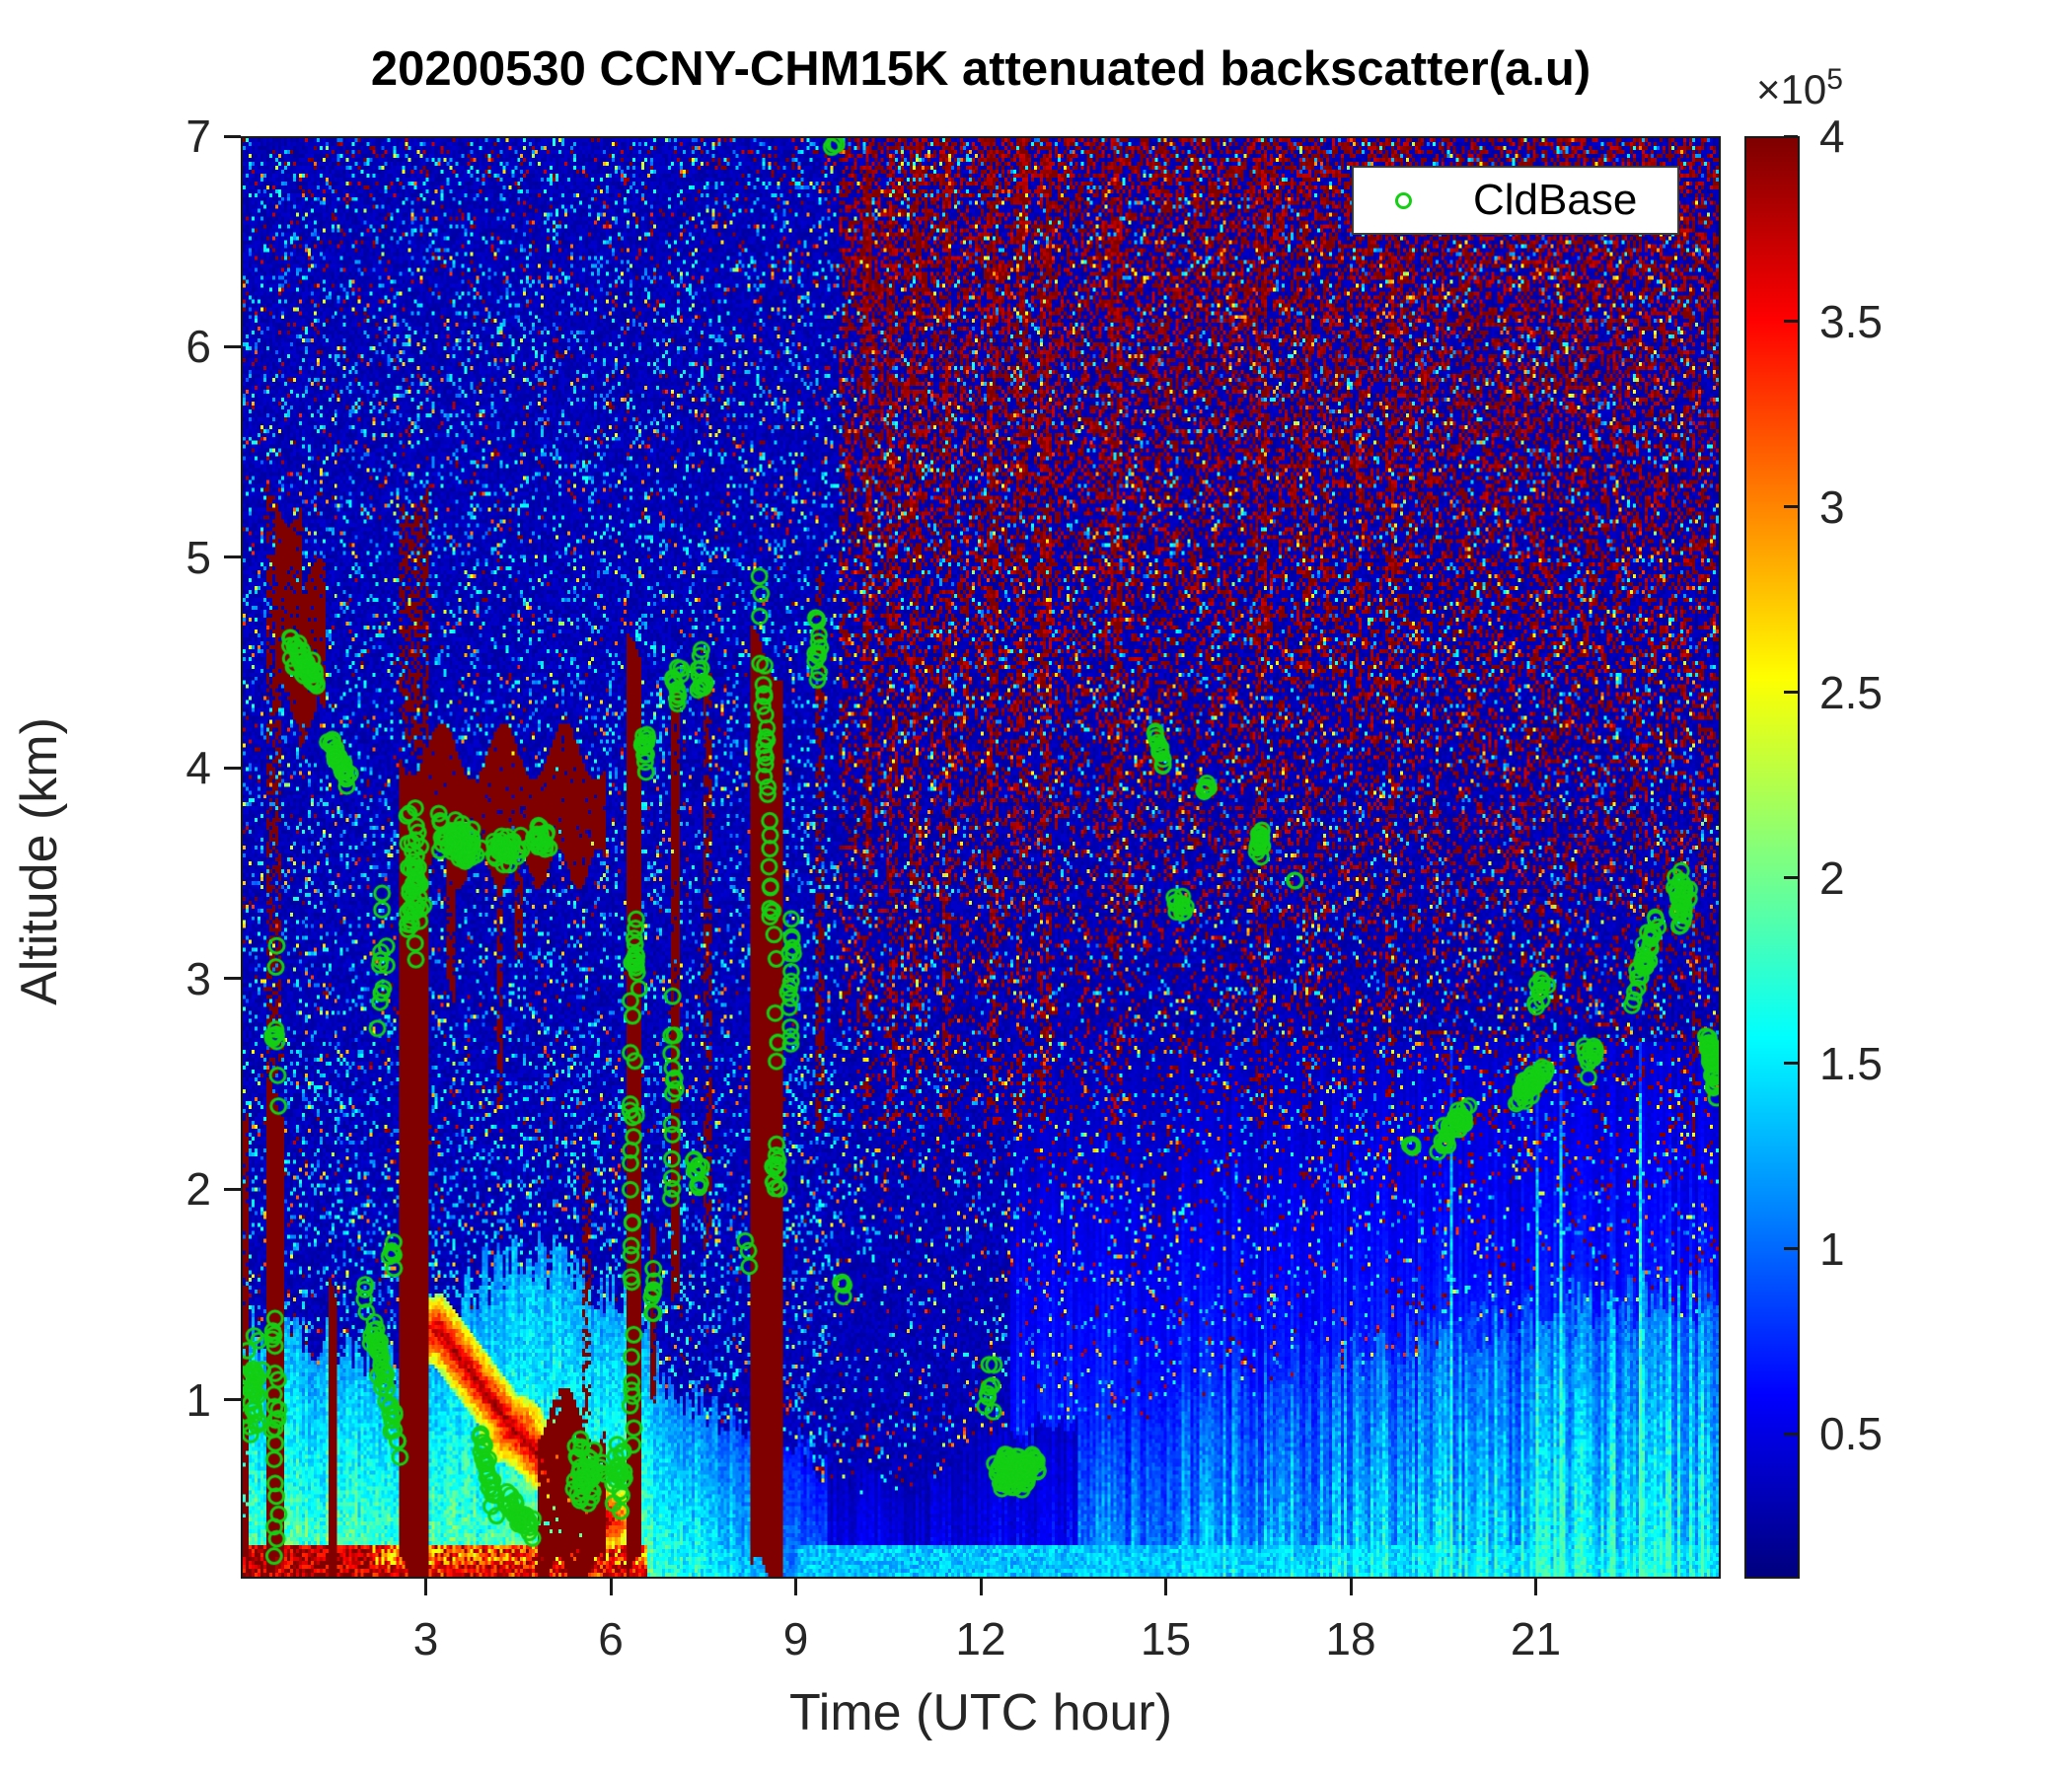 The height and width of the screenshot is (1776, 2072). I want to click on y-tick-label-1: 1, so click(198, 1400).